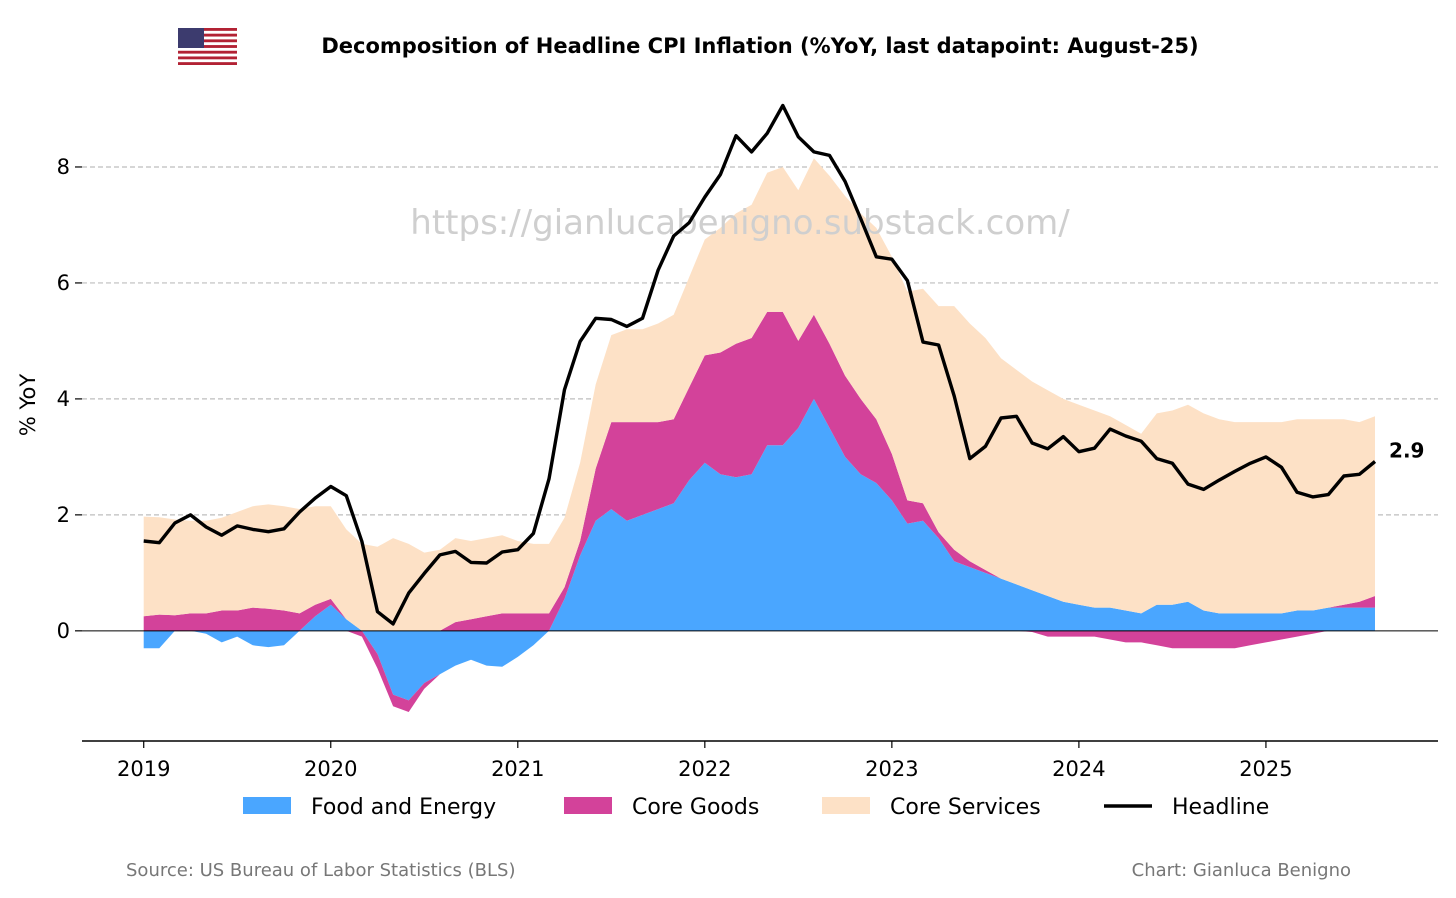 The height and width of the screenshot is (898, 1456). What do you see at coordinates (28, 405) in the screenshot?
I see `y-axis-label: % YoY` at bounding box center [28, 405].